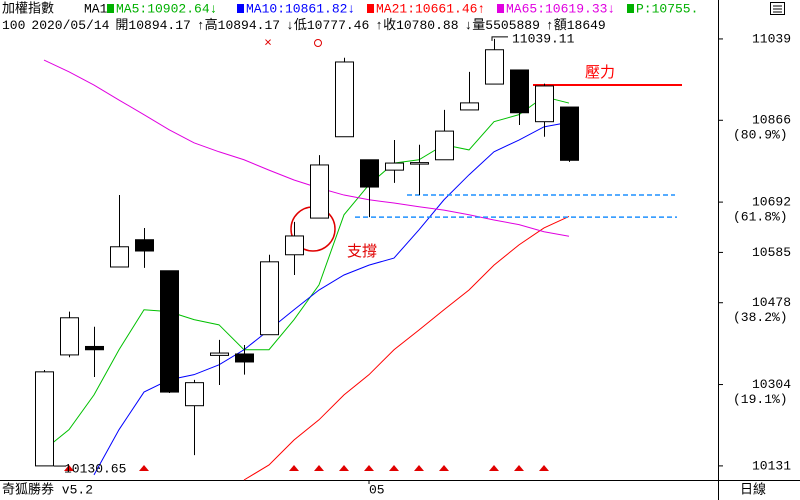 The image size is (800, 500). What do you see at coordinates (760, 399) in the screenshot?
I see `fib-label: (19.1%)` at bounding box center [760, 399].